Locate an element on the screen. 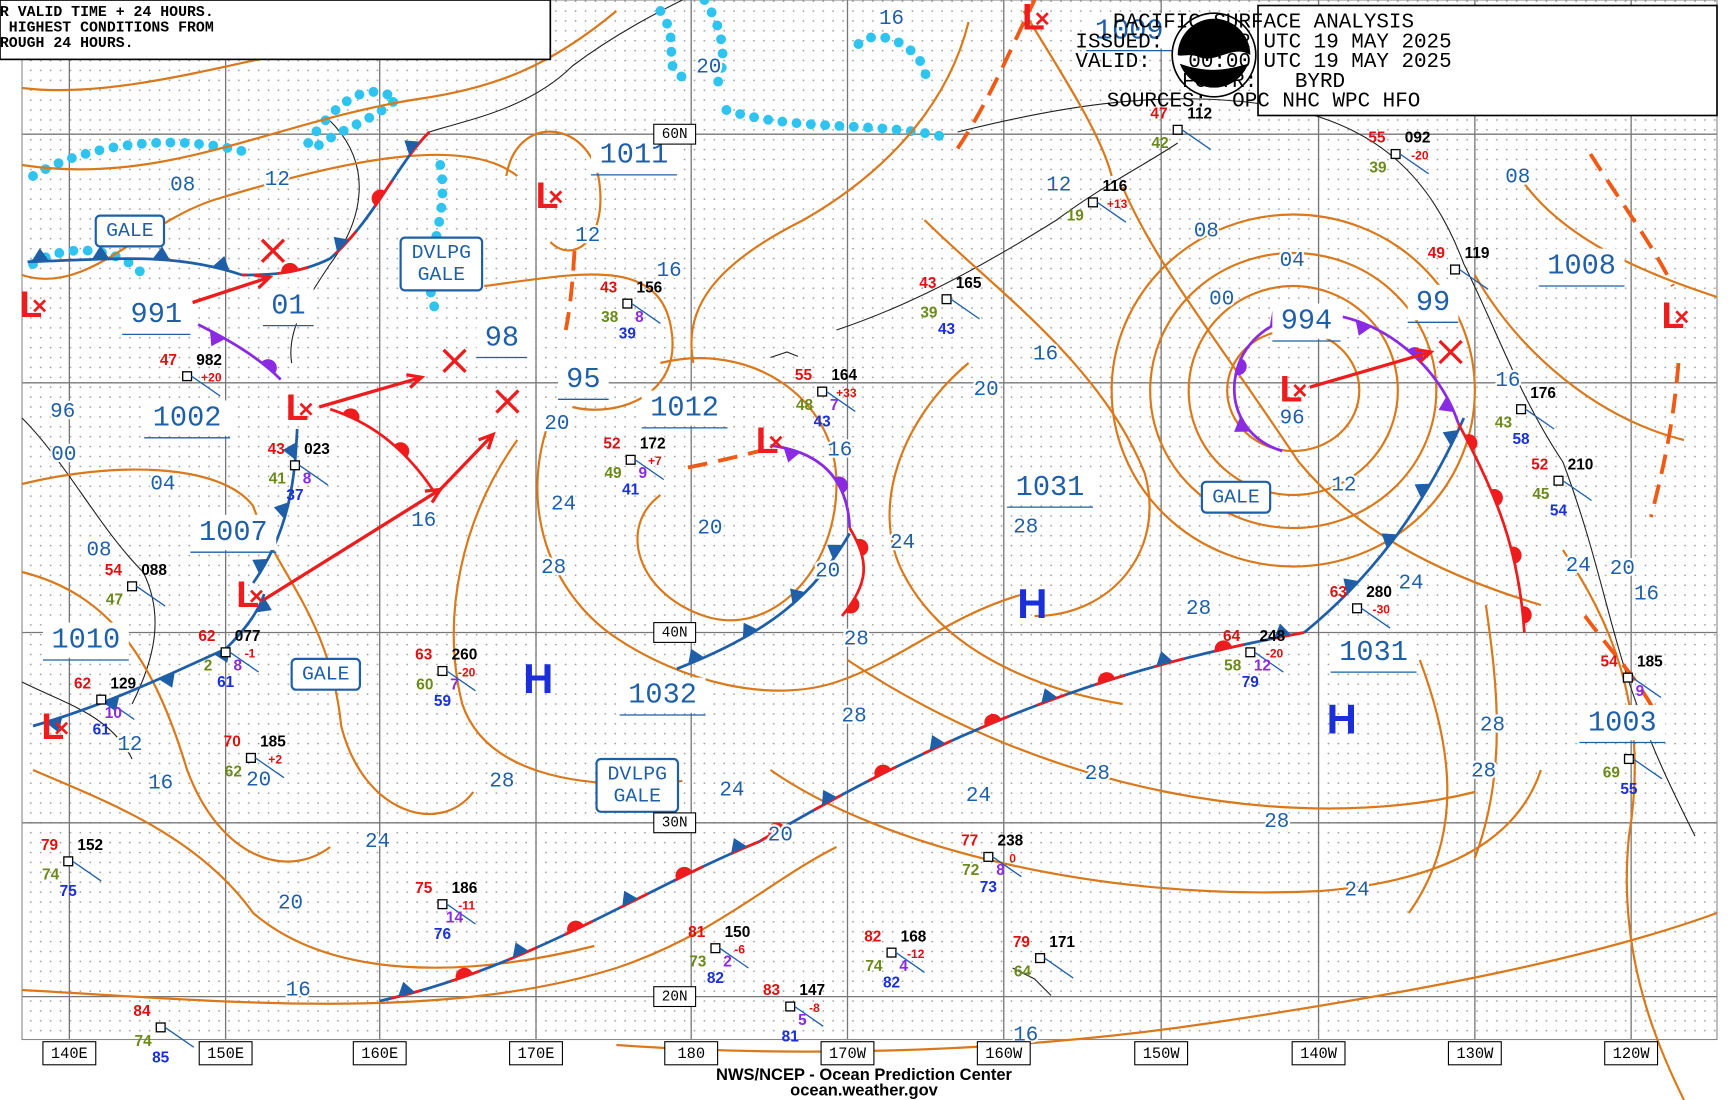  station-c: 82 is located at coordinates (715, 978).